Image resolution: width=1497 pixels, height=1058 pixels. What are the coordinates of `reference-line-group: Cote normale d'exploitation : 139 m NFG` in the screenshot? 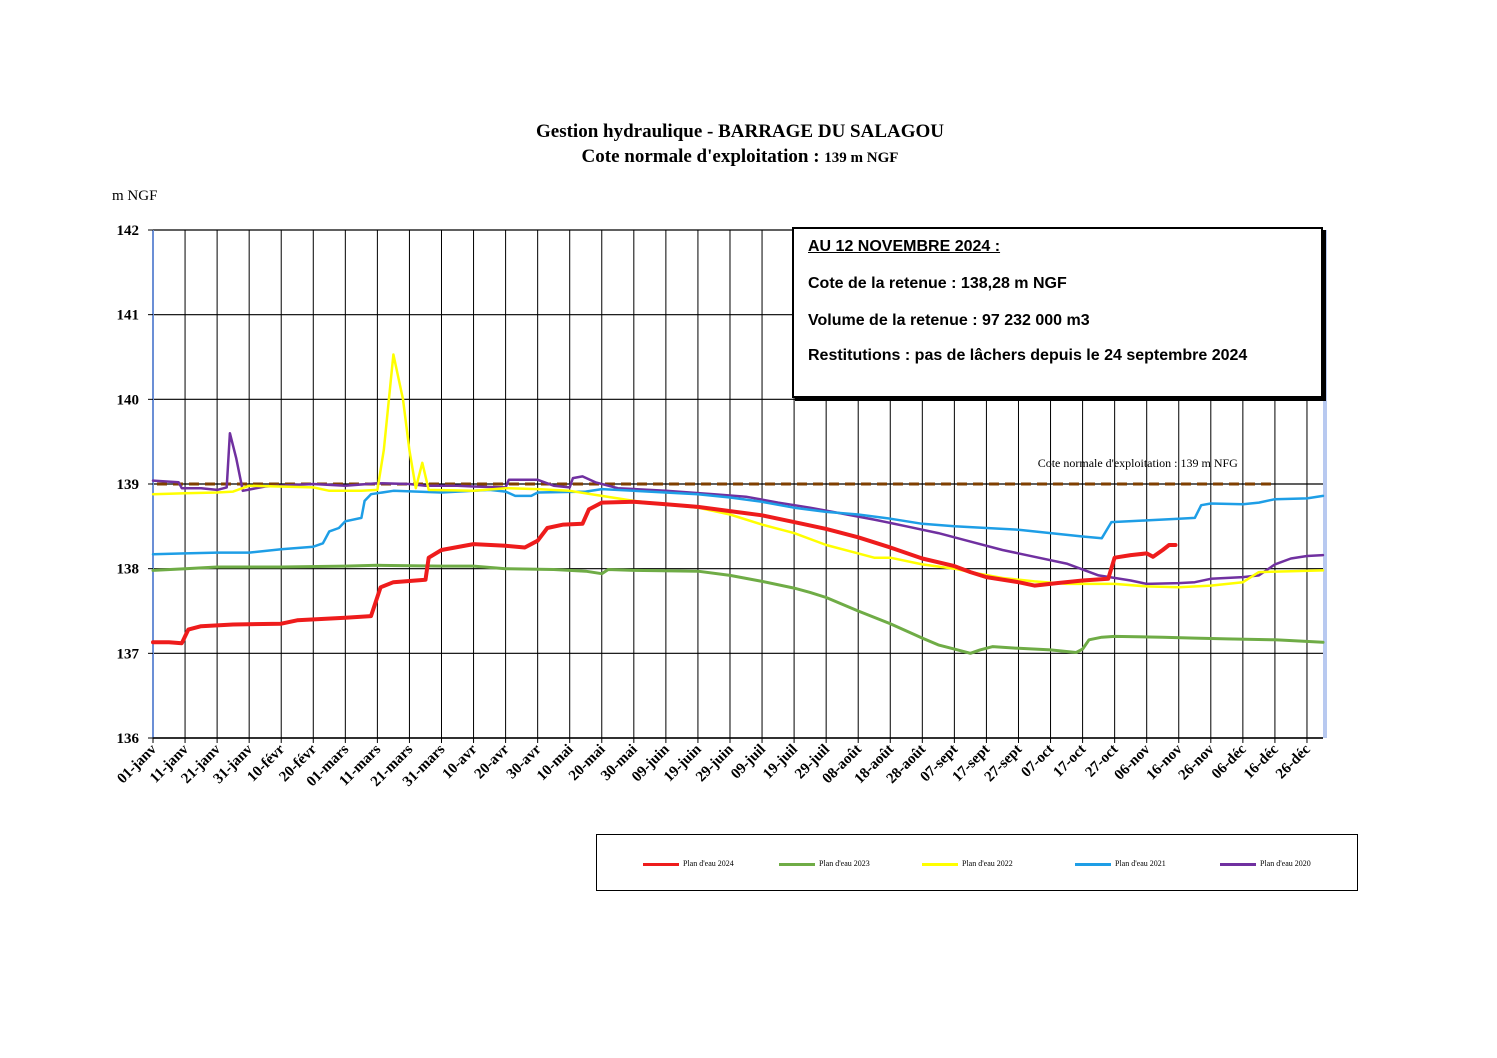 It's located at (716, 471).